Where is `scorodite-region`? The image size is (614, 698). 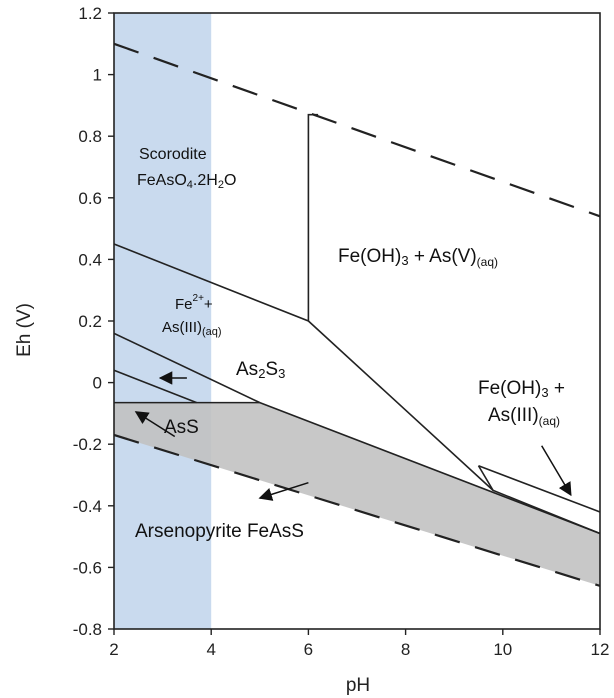 scorodite-region is located at coordinates (163, 321).